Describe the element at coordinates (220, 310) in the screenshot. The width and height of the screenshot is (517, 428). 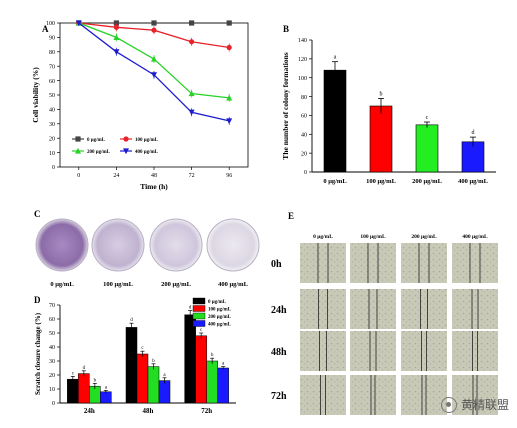
I see `legend-label: 100 μg/mL` at that location.